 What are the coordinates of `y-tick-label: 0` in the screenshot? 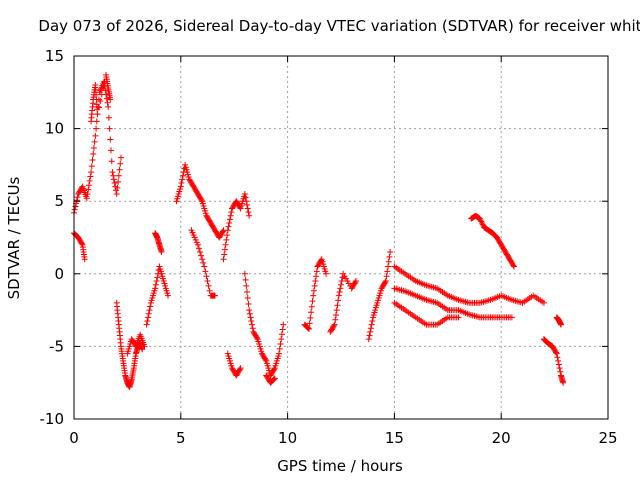 It's located at (59, 274).